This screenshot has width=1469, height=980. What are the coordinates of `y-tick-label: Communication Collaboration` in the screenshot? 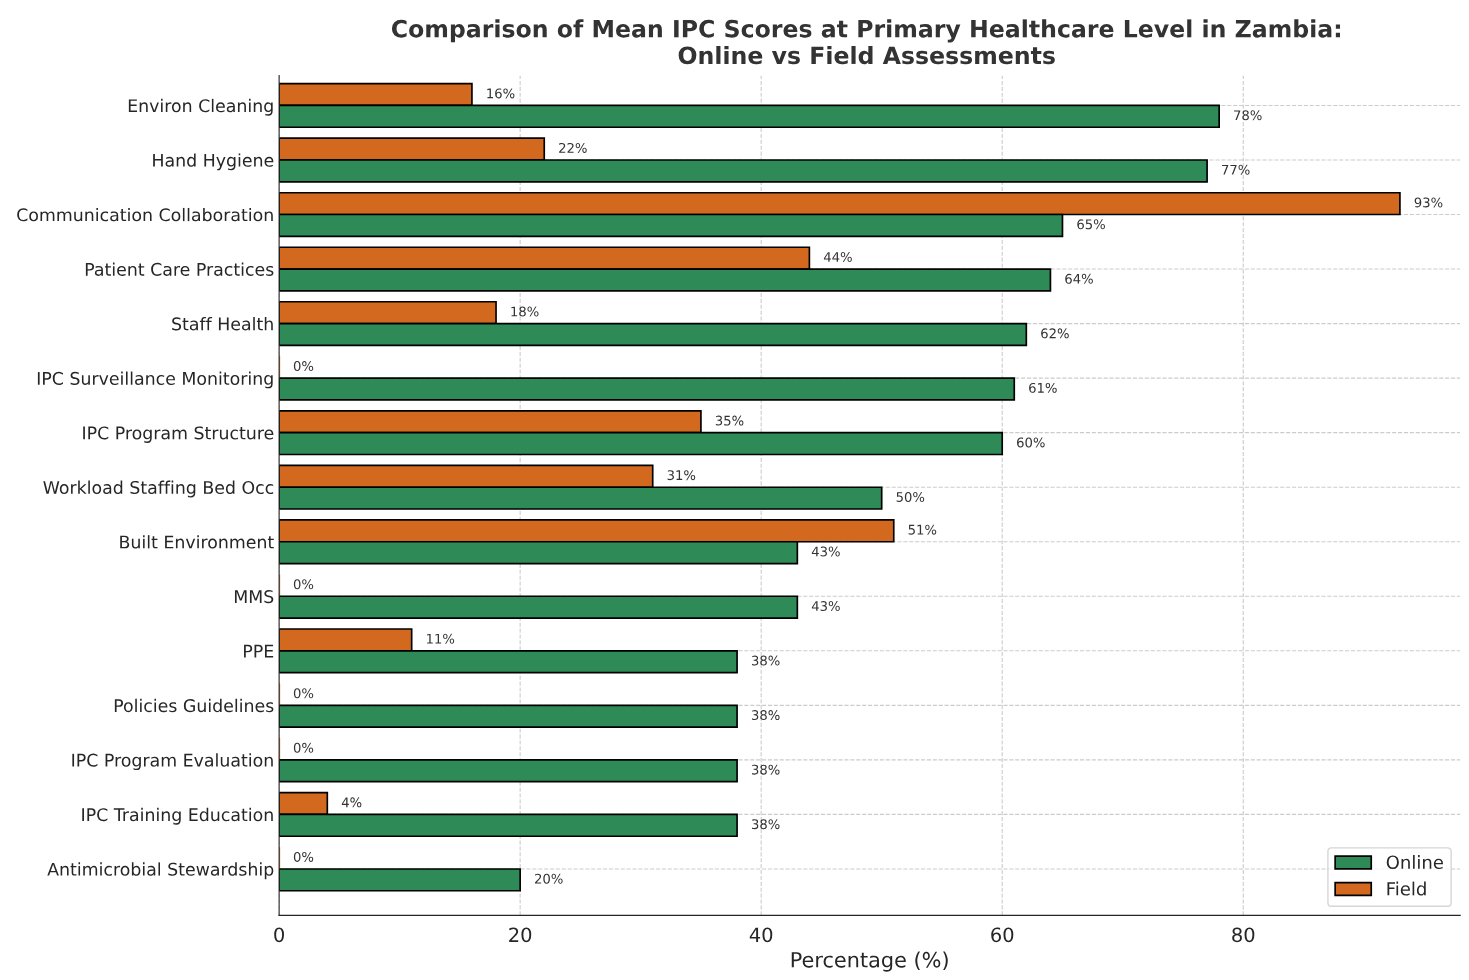 It's located at (145, 214).